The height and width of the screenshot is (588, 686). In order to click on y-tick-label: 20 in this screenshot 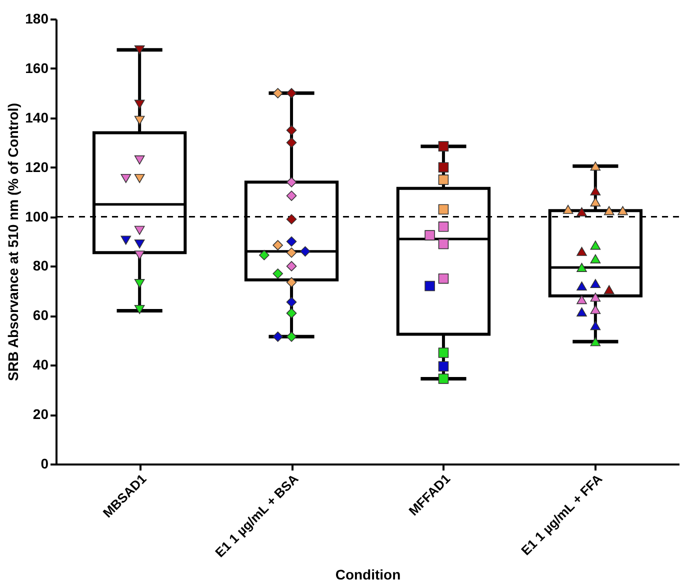, I will do `click(40, 414)`.